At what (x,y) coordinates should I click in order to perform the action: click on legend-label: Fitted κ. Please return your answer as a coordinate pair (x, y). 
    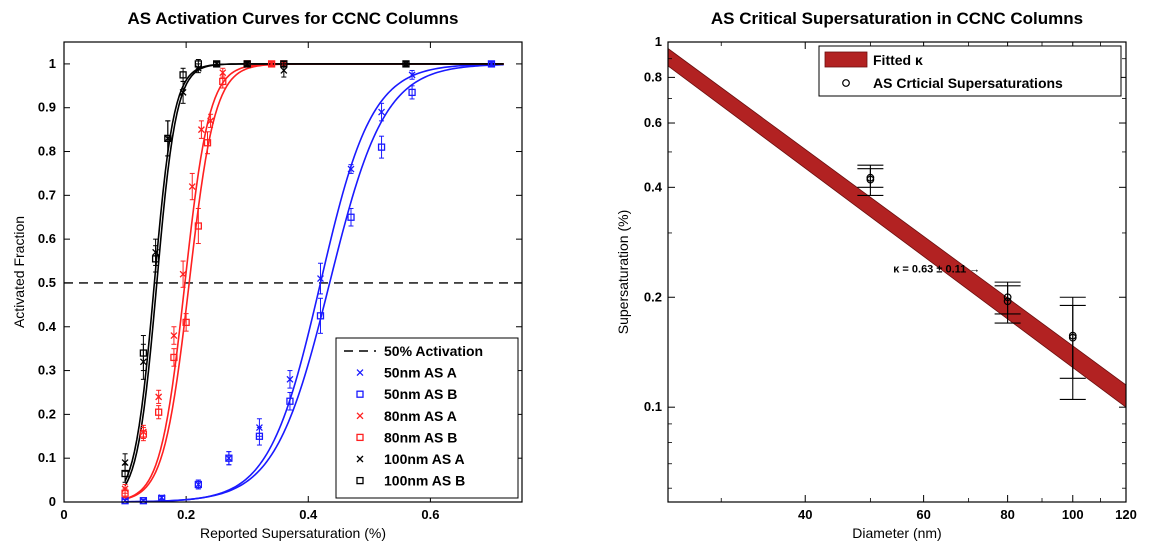
    Looking at the image, I should click on (898, 60).